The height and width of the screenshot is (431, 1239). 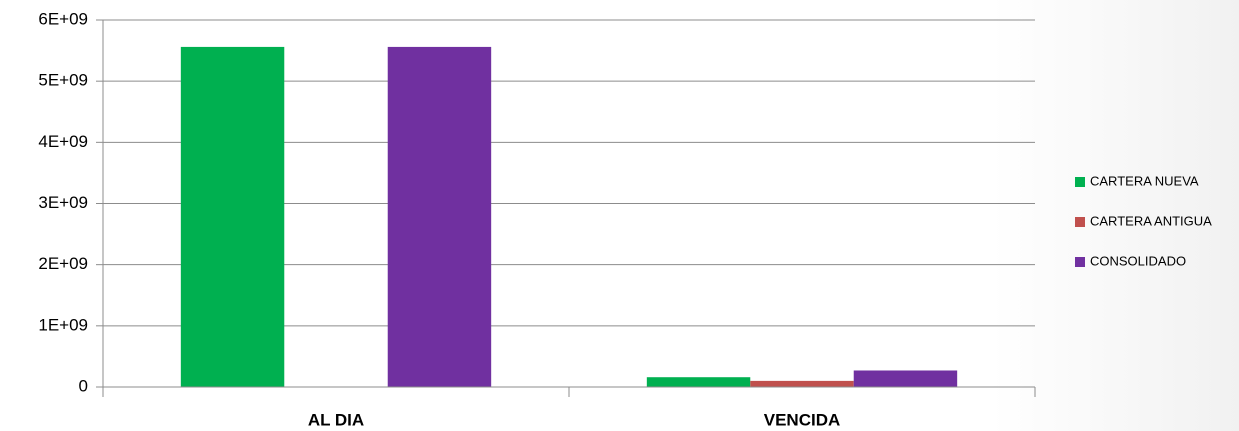 I want to click on y-tick-label: 5E+09, so click(x=63, y=80).